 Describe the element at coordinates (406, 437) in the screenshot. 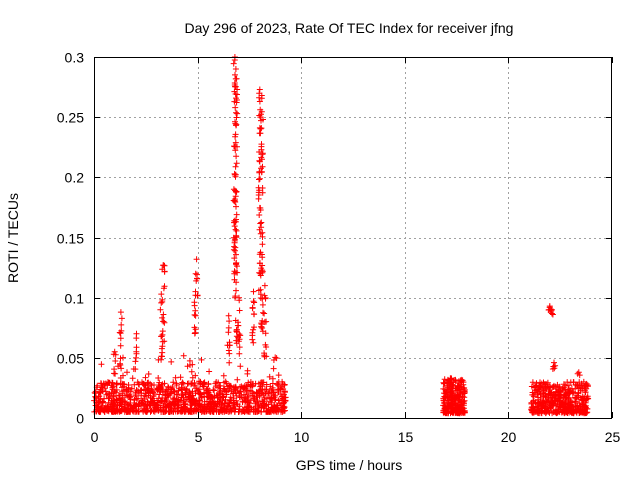

I see `x-tick-label: 15` at that location.